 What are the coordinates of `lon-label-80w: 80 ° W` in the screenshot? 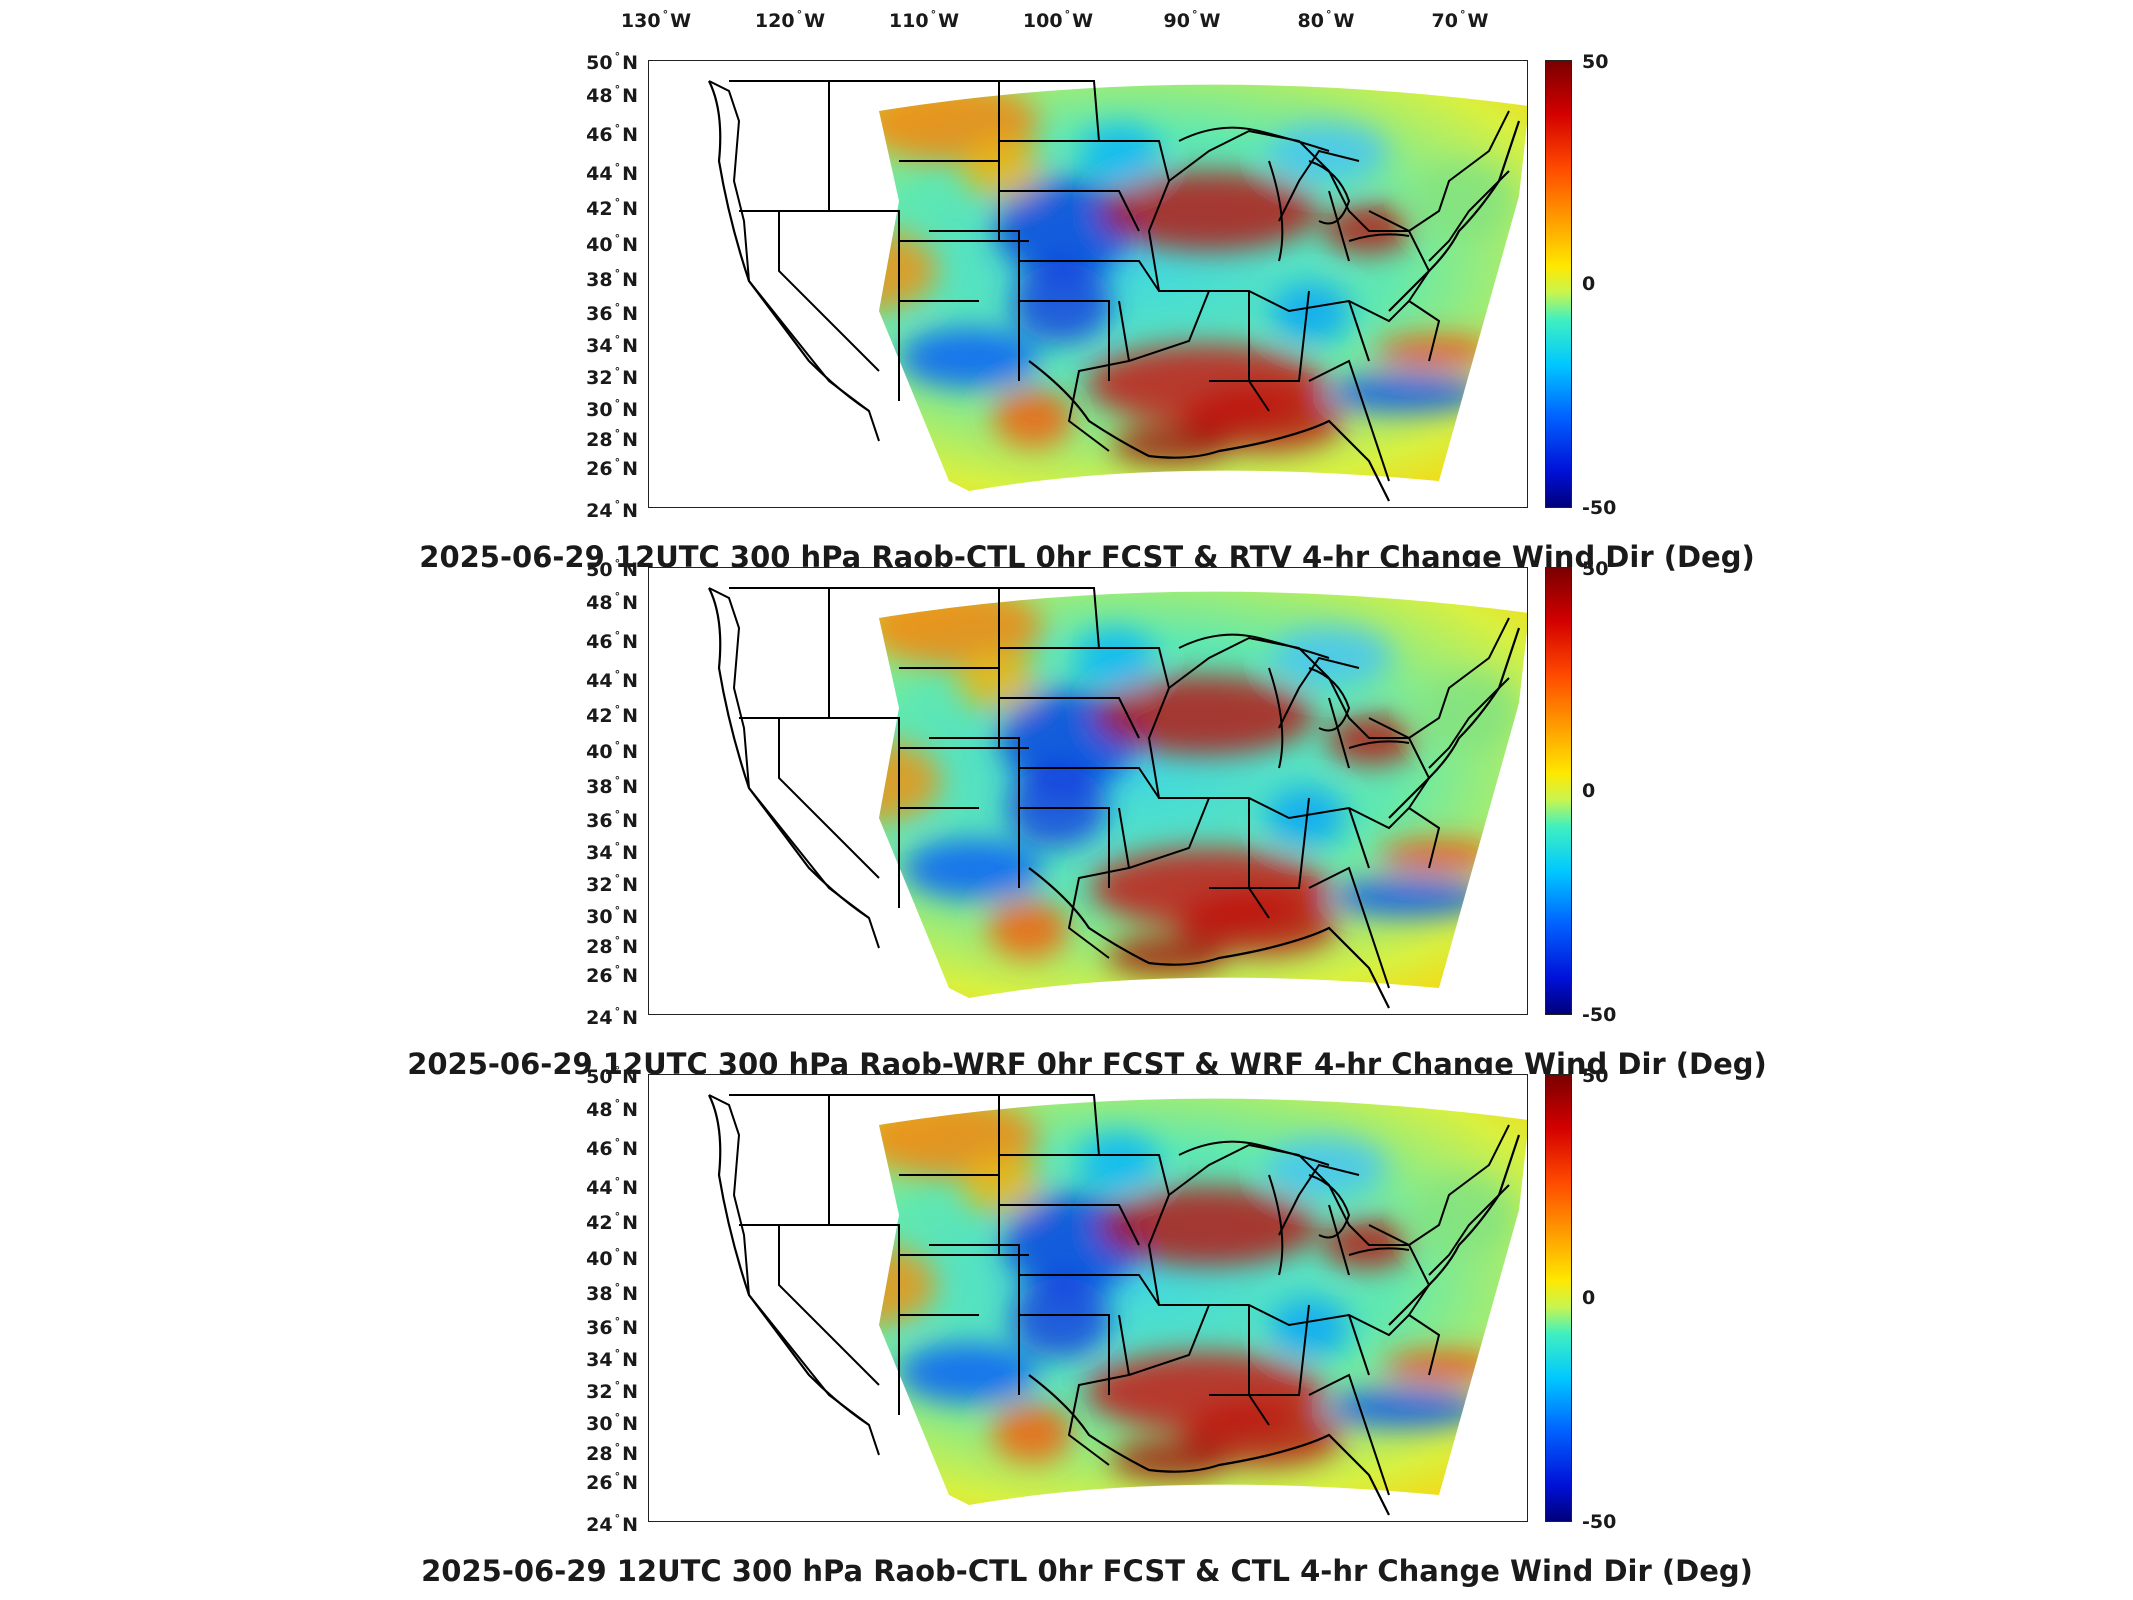 It's located at (1326, 20).